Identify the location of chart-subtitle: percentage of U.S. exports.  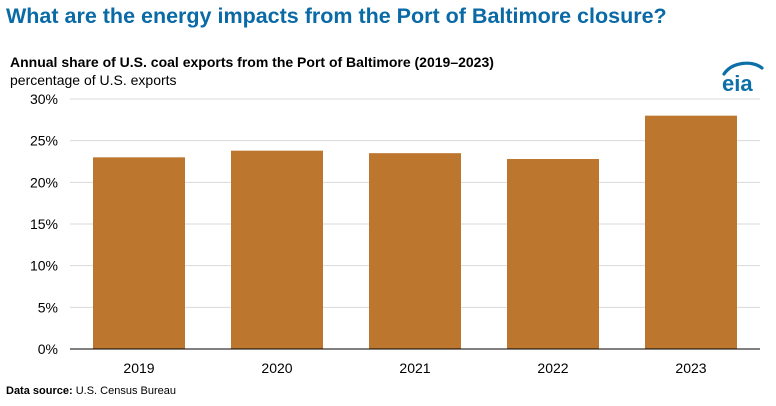
(93, 80).